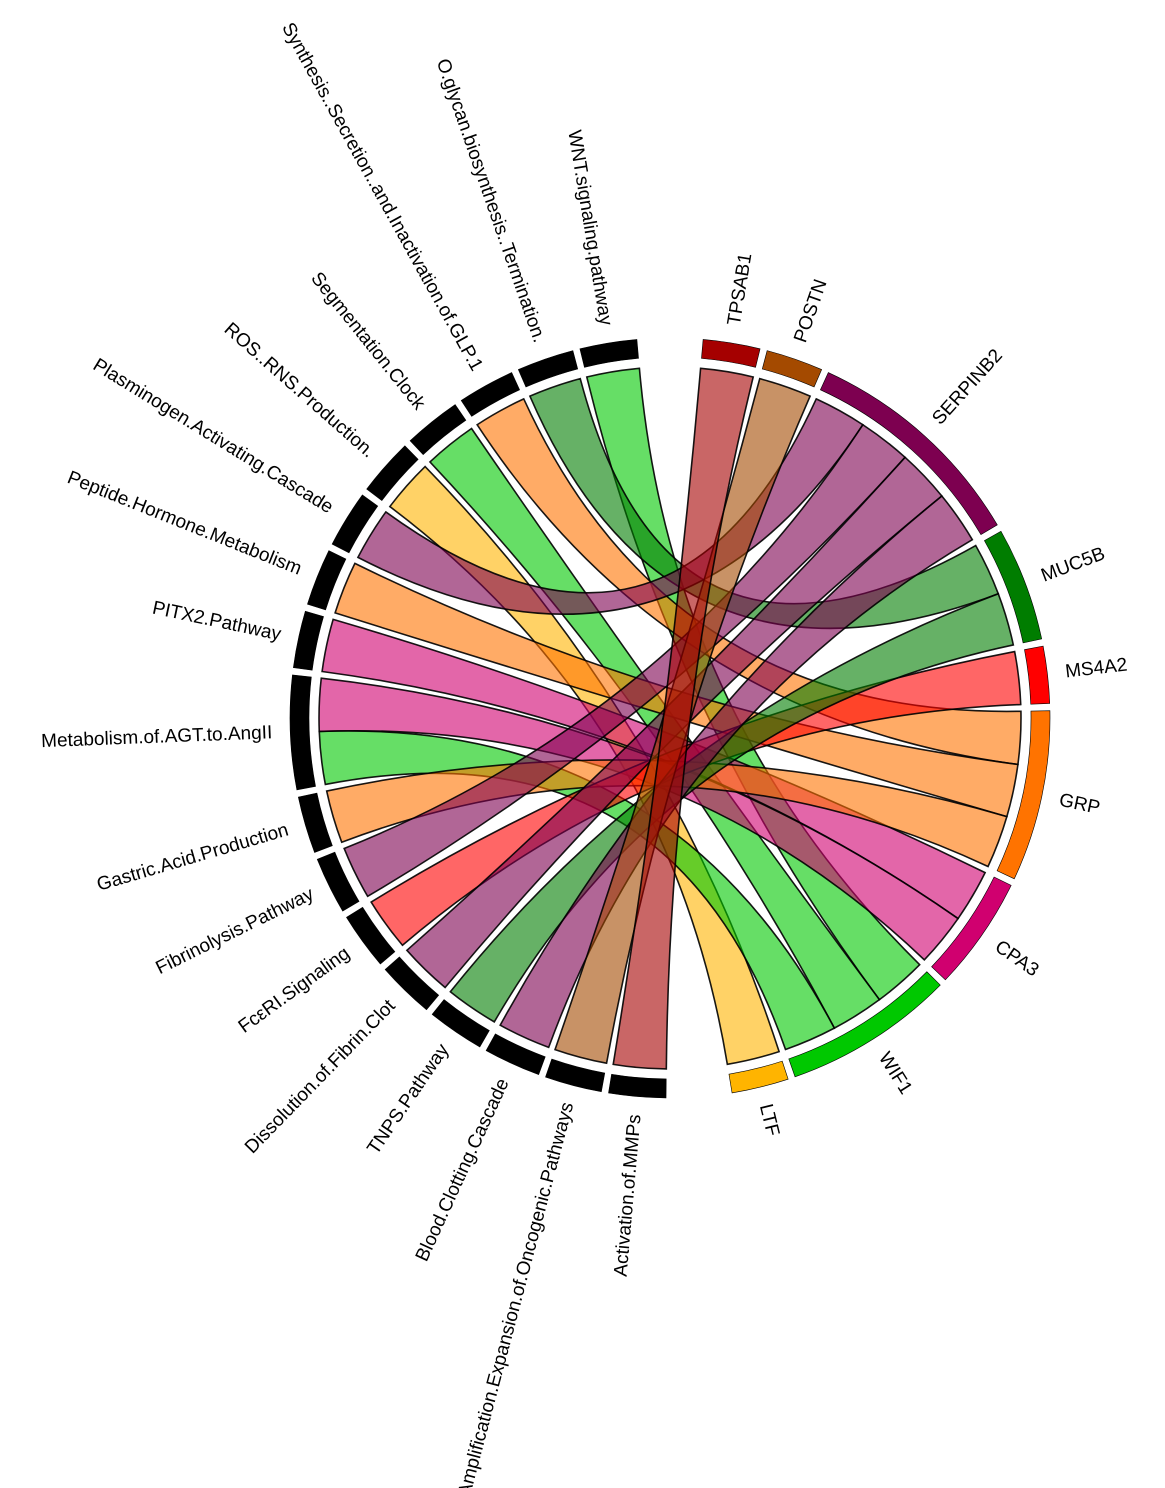 The width and height of the screenshot is (1165, 1488). I want to click on sector-segmentation-clock, so click(438, 430).